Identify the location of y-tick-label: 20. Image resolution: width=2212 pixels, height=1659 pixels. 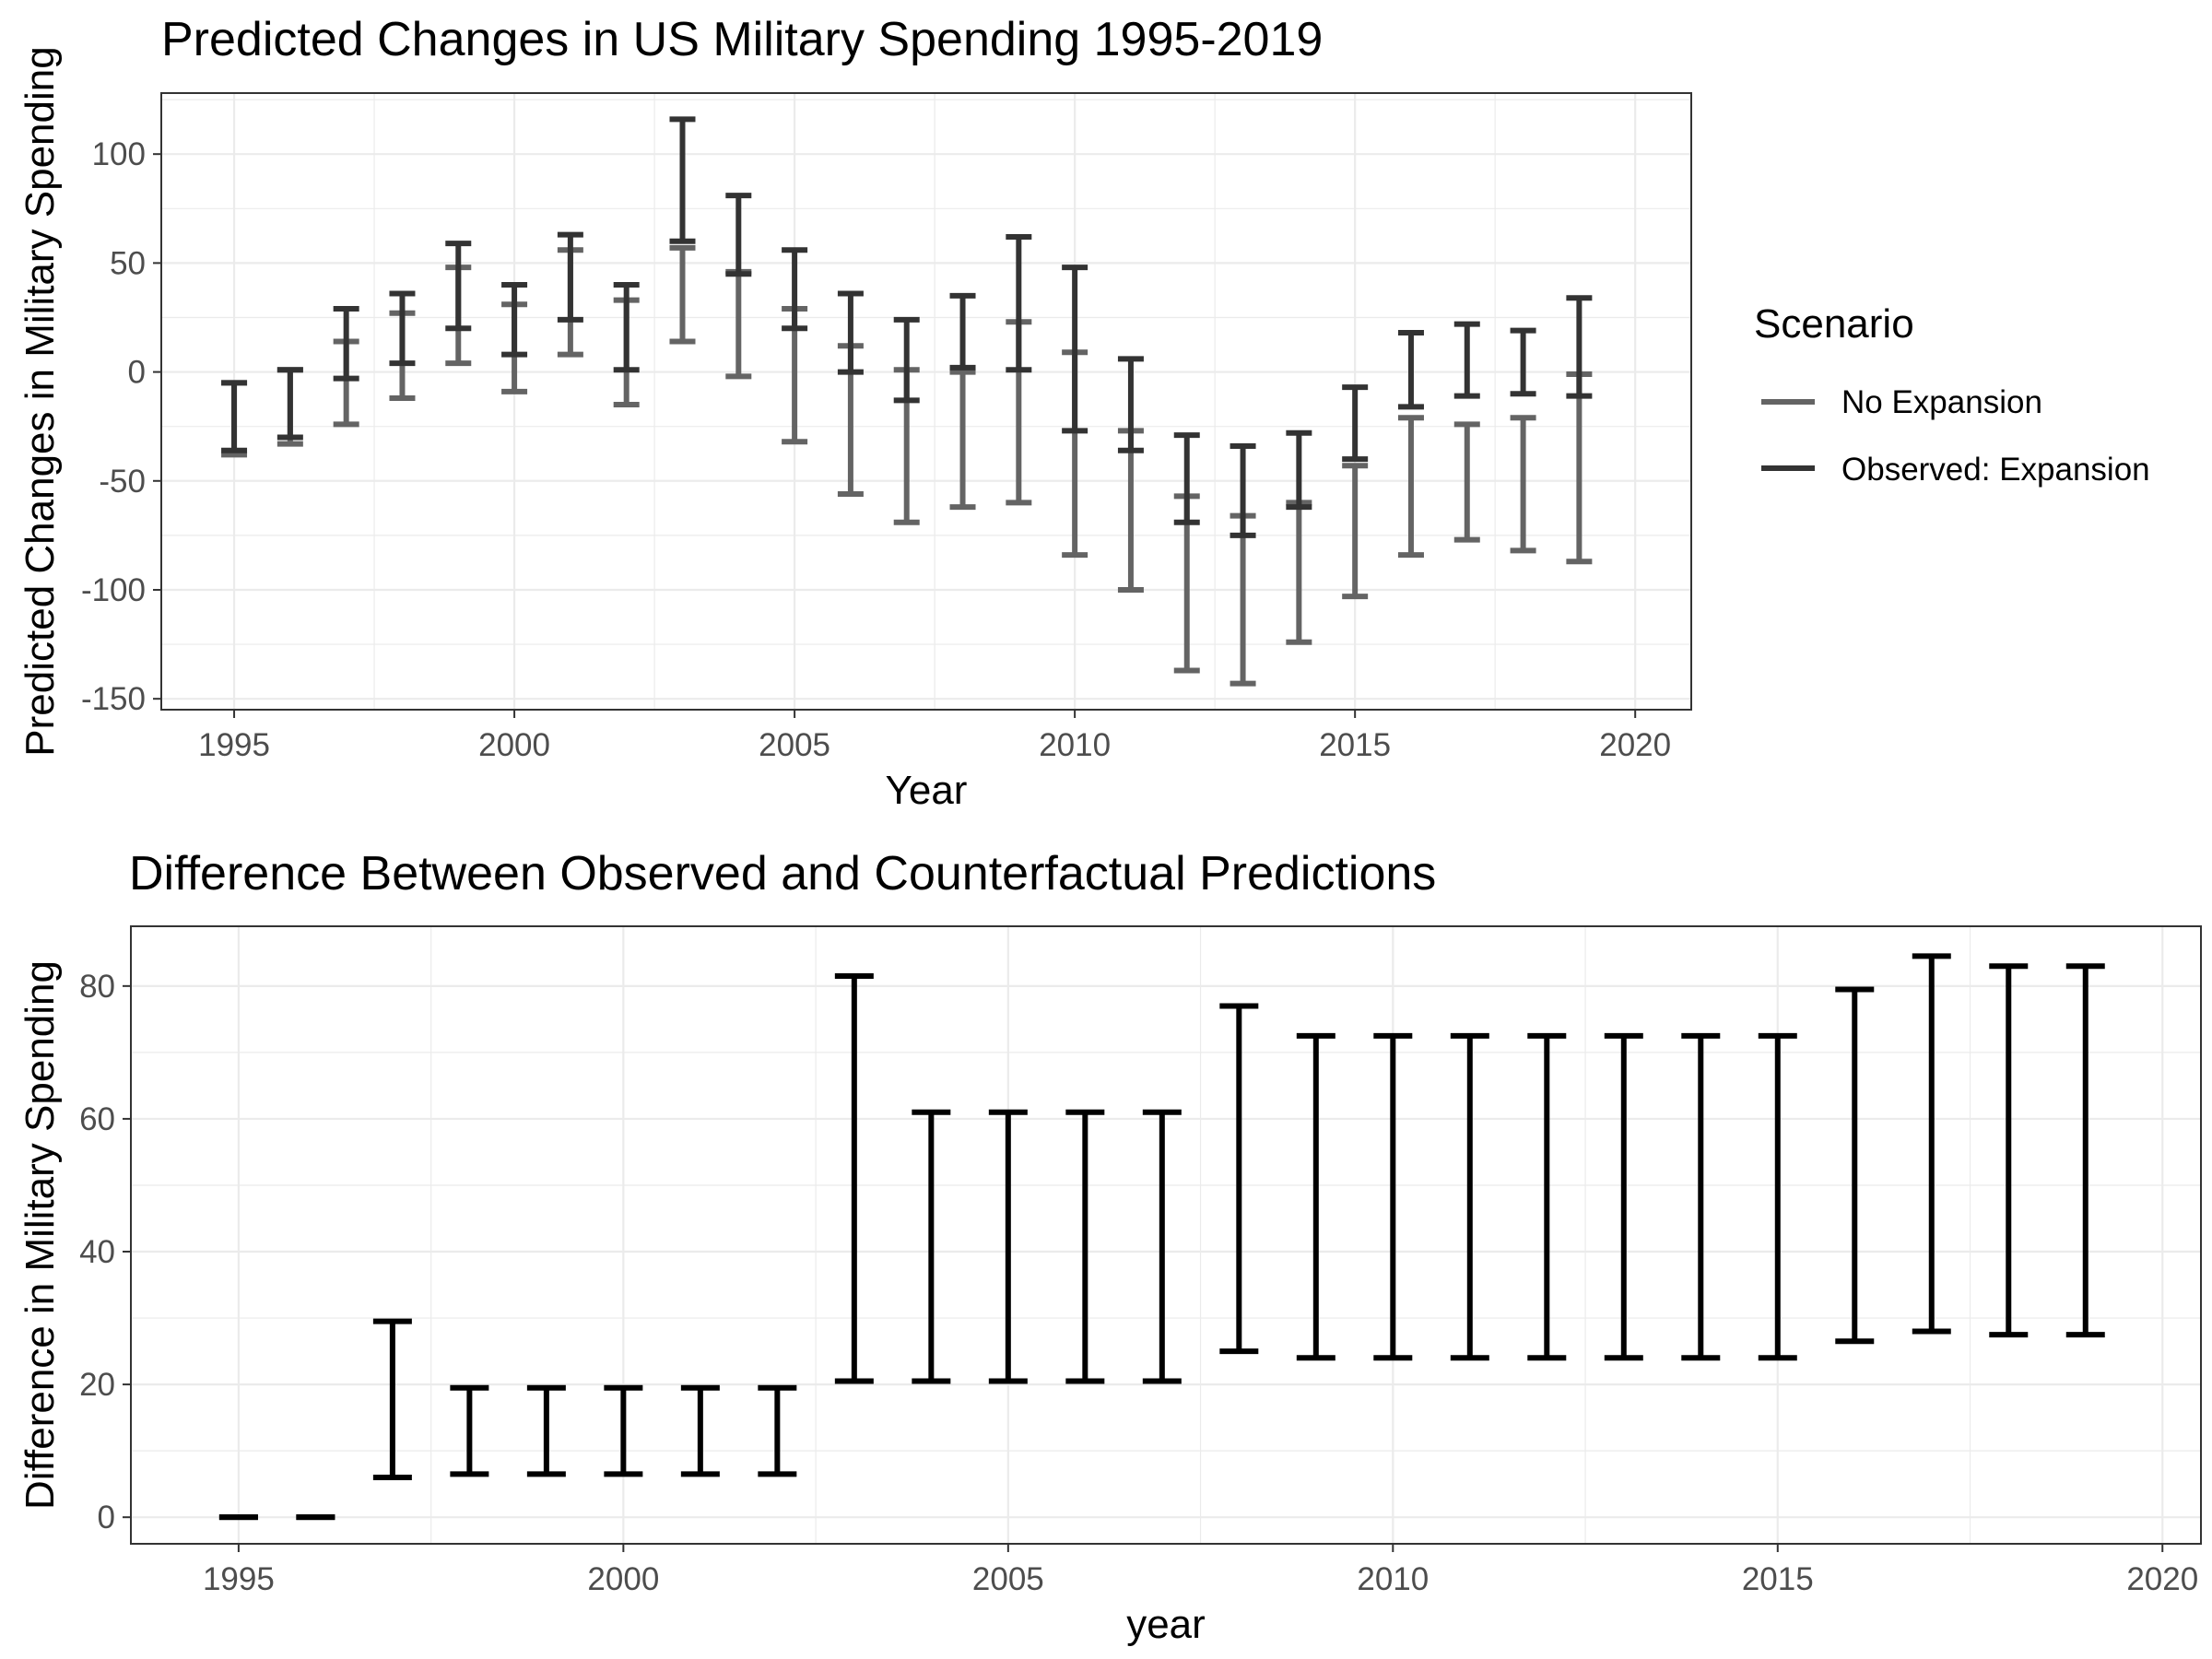
(97, 1385).